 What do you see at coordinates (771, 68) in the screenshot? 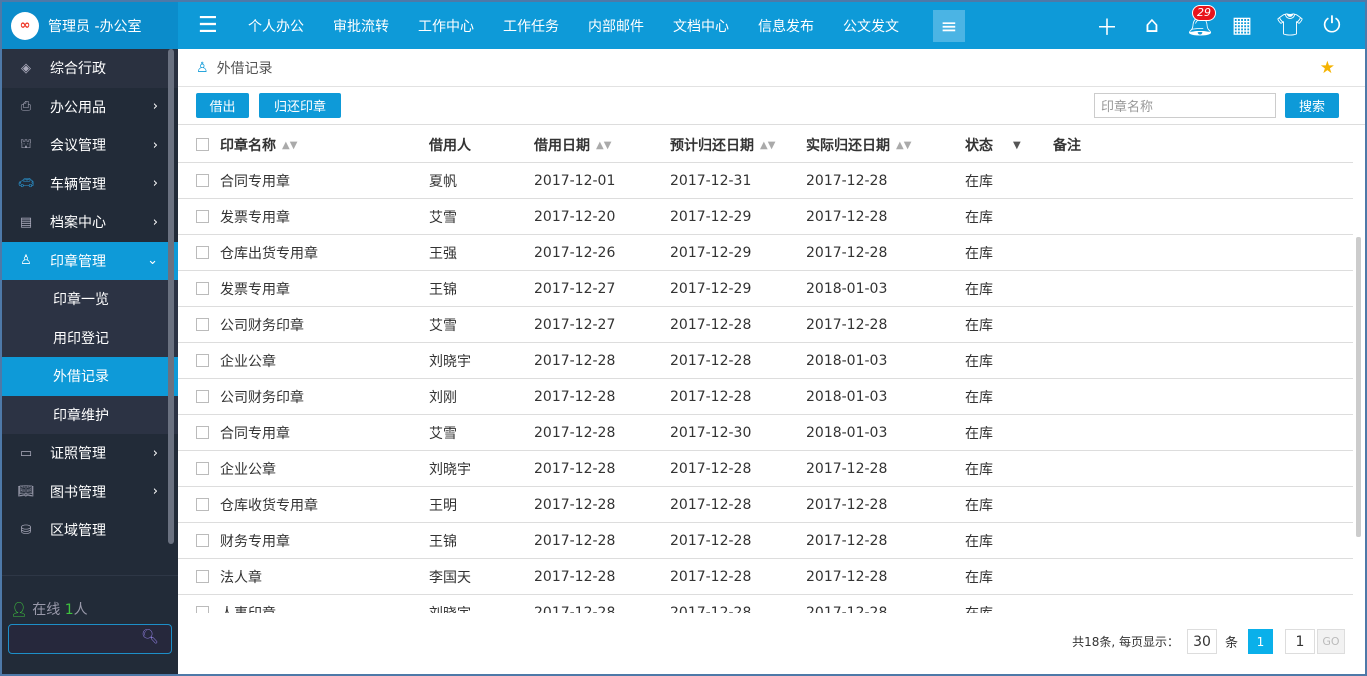
I see `breadcrumb: ♙ 外借记录 ★` at bounding box center [771, 68].